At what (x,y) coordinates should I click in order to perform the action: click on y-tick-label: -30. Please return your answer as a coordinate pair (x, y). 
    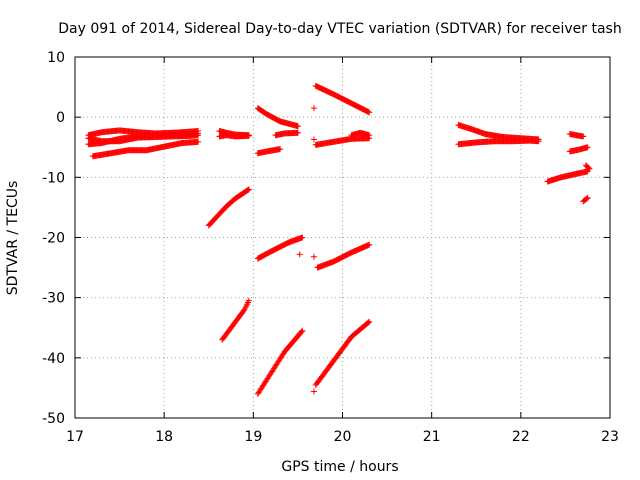
    Looking at the image, I should click on (53, 299).